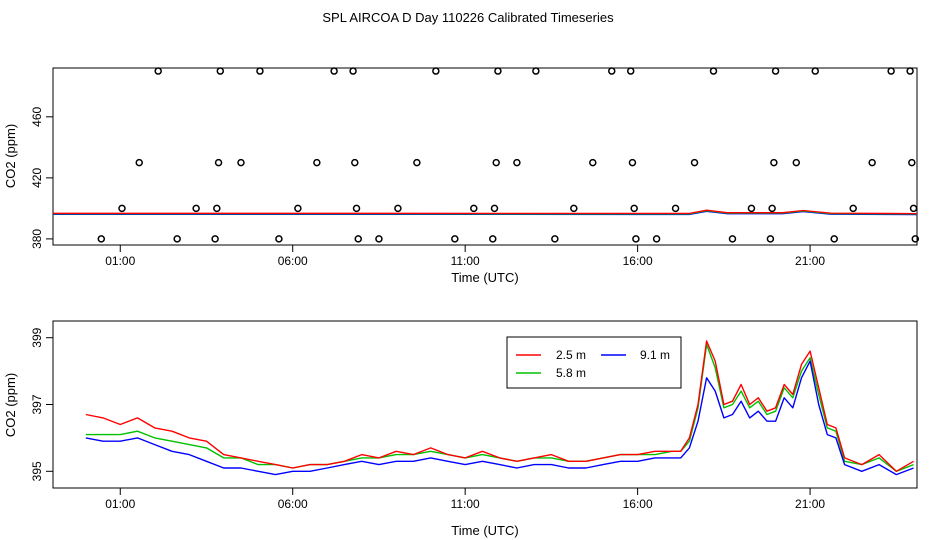 Image resolution: width=936 pixels, height=540 pixels. What do you see at coordinates (810, 504) in the screenshot?
I see `timeseries-x-tick-label: 21:00` at bounding box center [810, 504].